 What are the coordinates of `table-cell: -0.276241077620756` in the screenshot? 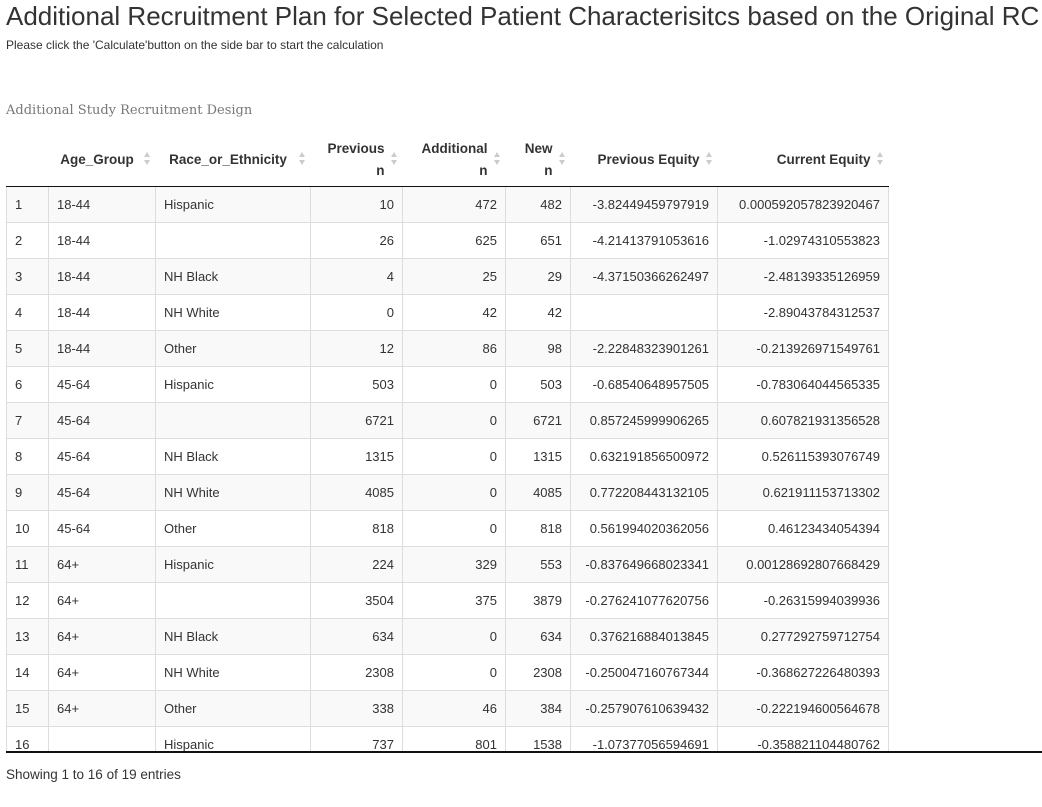 It's located at (644, 600).